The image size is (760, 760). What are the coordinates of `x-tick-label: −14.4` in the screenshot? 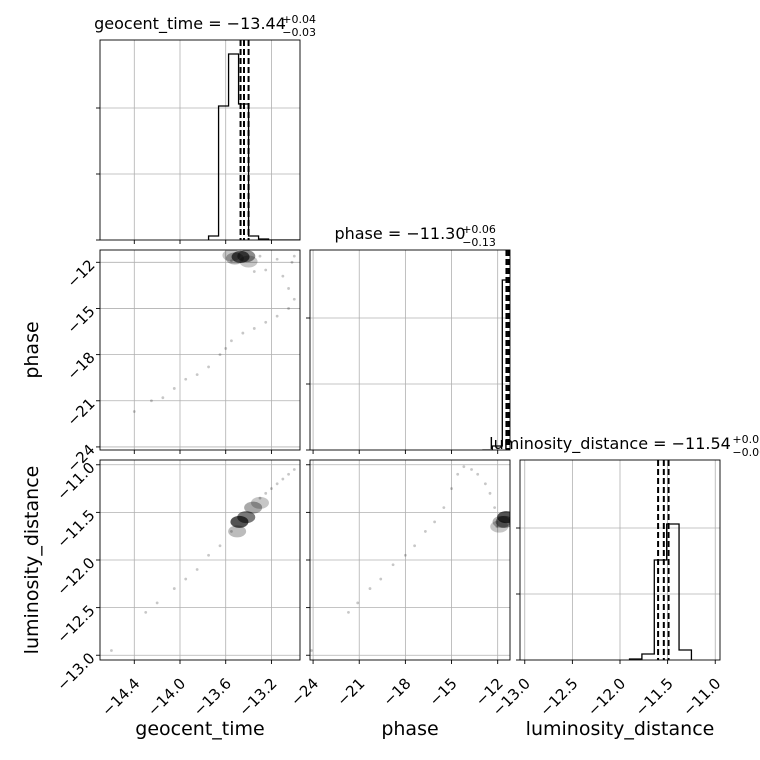 It's located at (120, 696).